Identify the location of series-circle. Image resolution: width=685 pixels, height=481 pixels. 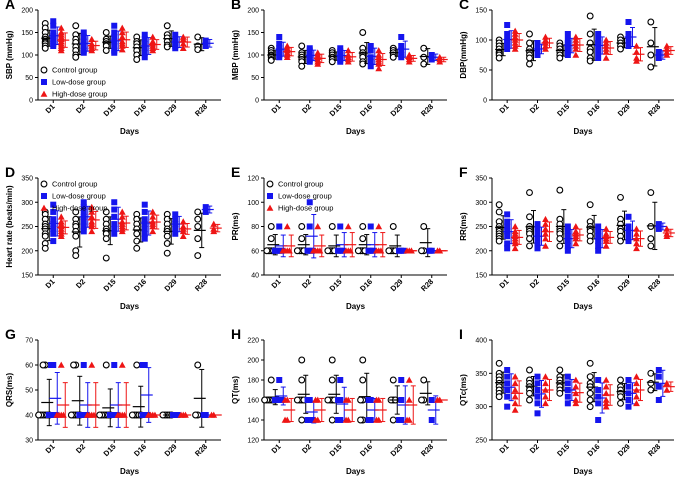
(349, 49).